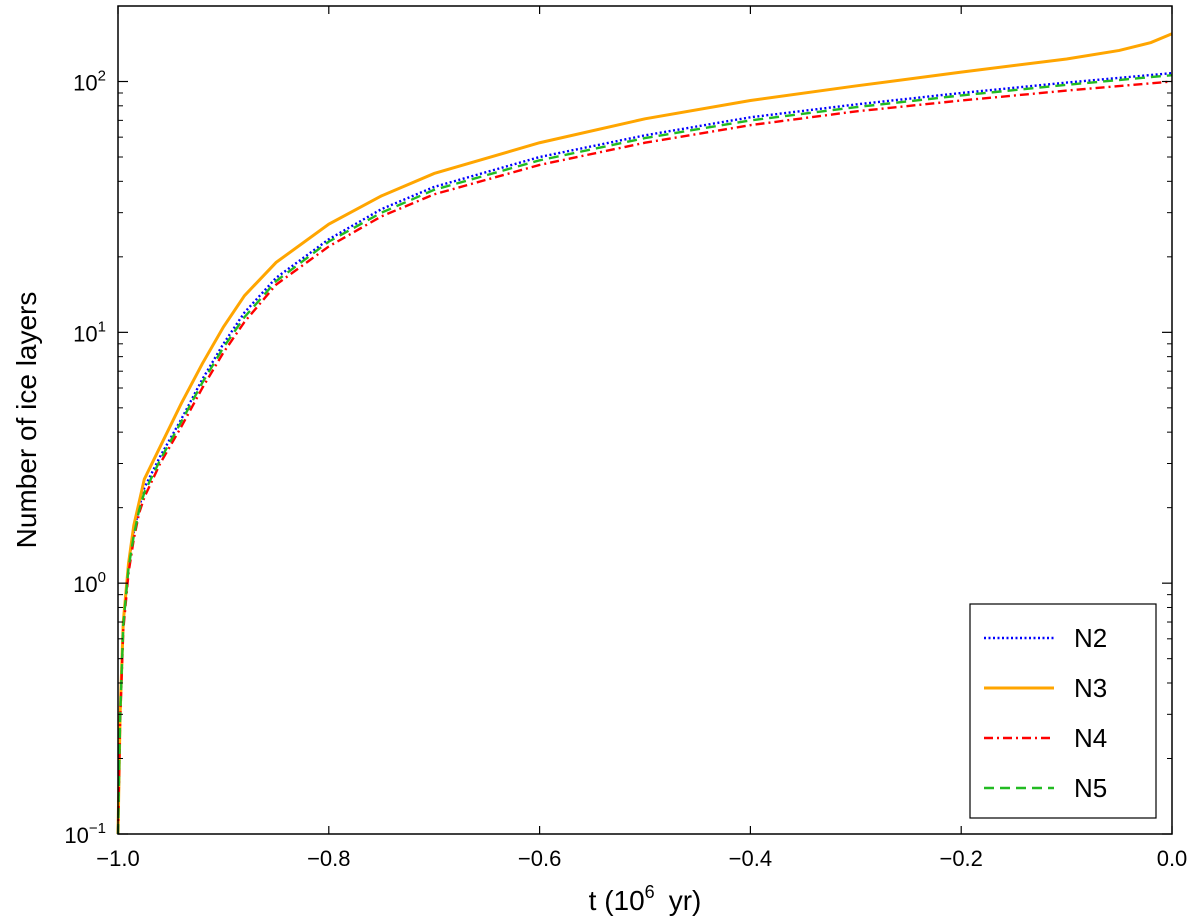 The height and width of the screenshot is (920, 1200). What do you see at coordinates (26, 420) in the screenshot?
I see `y-axis-title: Number of ice layers` at bounding box center [26, 420].